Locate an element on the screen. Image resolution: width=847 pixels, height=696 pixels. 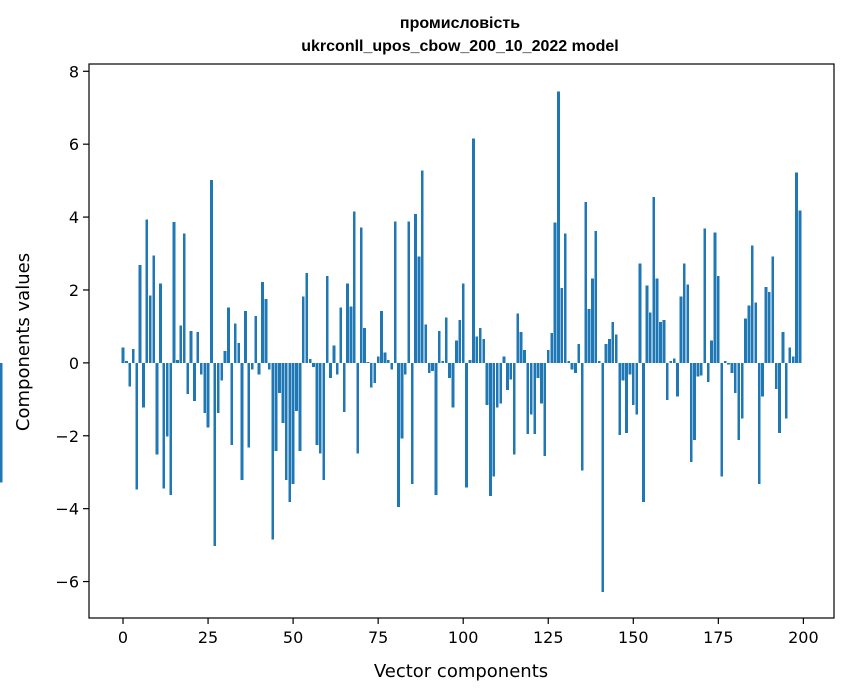
y-tick-label: 6 is located at coordinates (74, 144).